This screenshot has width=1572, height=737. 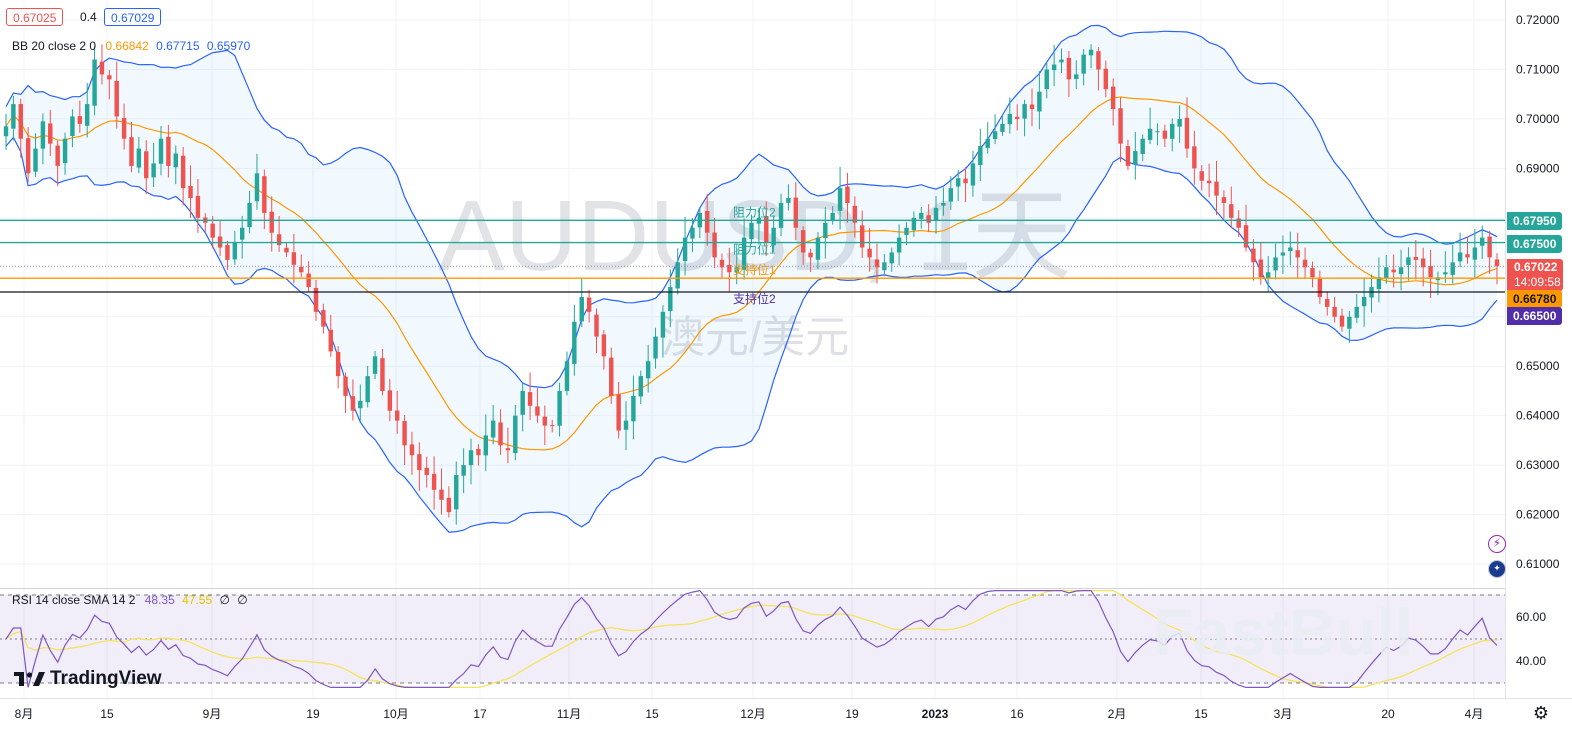 I want to click on time-tick-label: 16, so click(x=1017, y=714).